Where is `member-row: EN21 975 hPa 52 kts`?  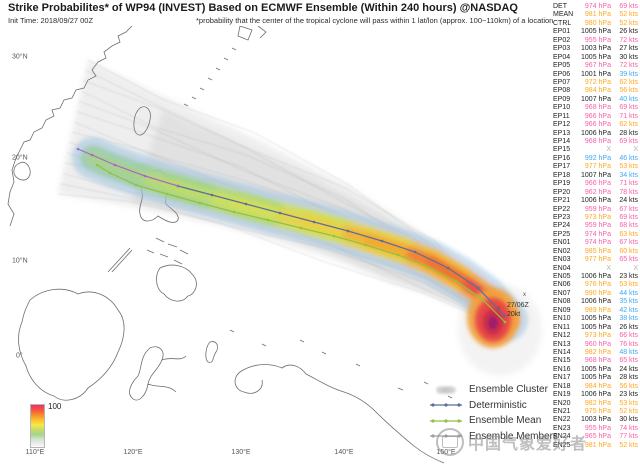 member-row: EN21 975 hPa 52 kts is located at coordinates (595, 412).